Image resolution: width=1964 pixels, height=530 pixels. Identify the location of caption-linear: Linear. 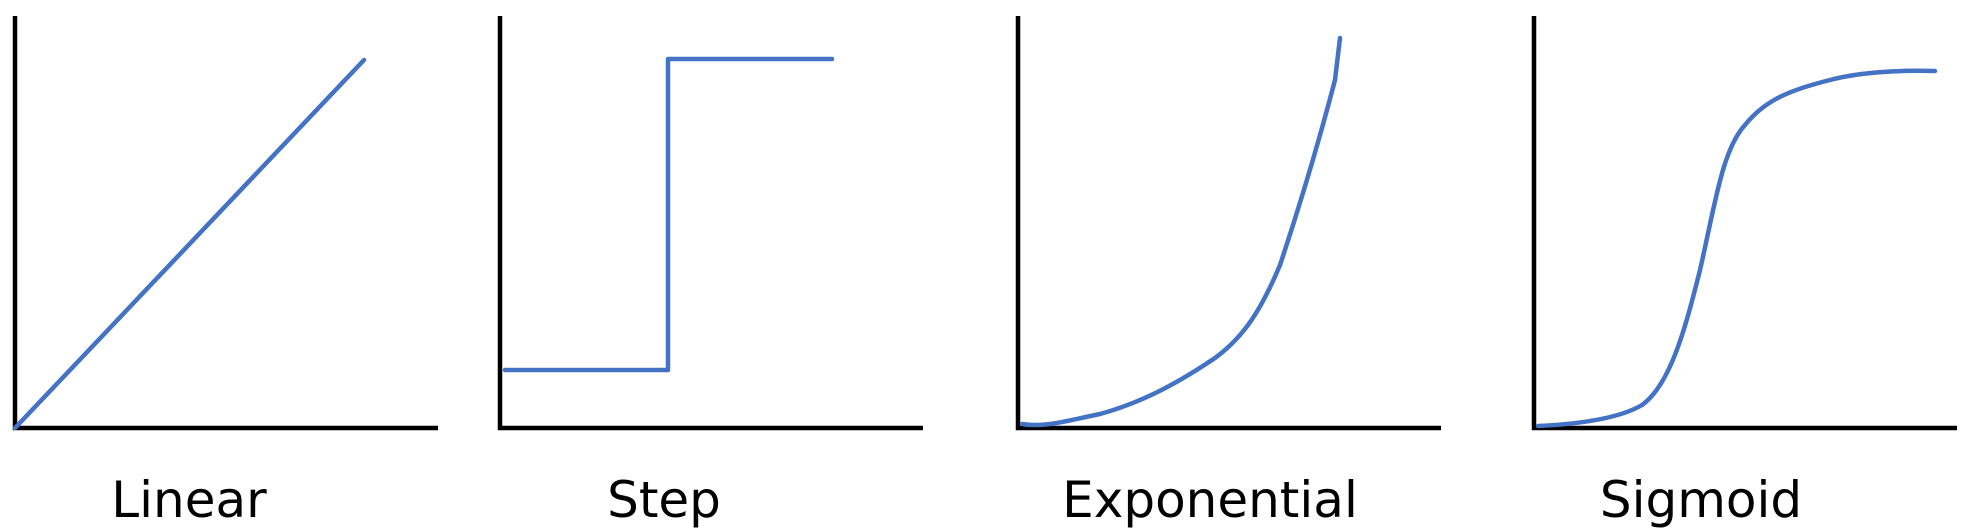
(189, 500).